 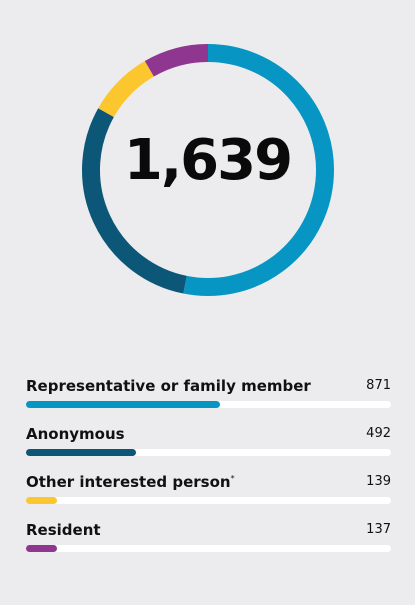 I want to click on legend-value: 137, so click(x=378, y=529).